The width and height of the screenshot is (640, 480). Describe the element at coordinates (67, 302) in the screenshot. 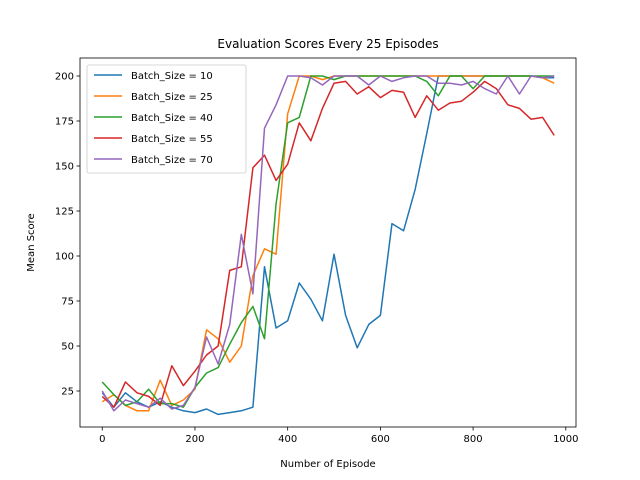

I see `y-tick-label: 75` at that location.